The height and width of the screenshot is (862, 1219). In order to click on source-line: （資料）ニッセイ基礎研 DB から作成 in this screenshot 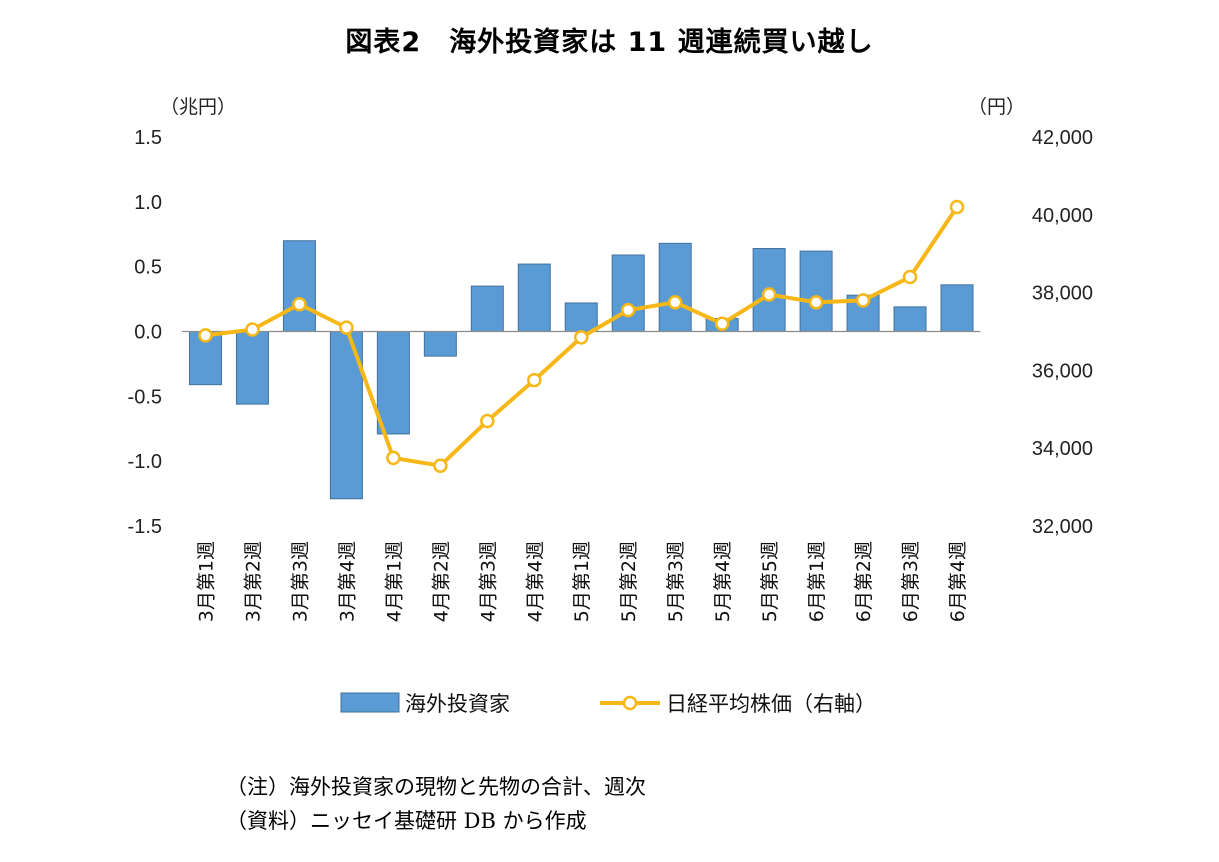, I will do `click(406, 821)`.